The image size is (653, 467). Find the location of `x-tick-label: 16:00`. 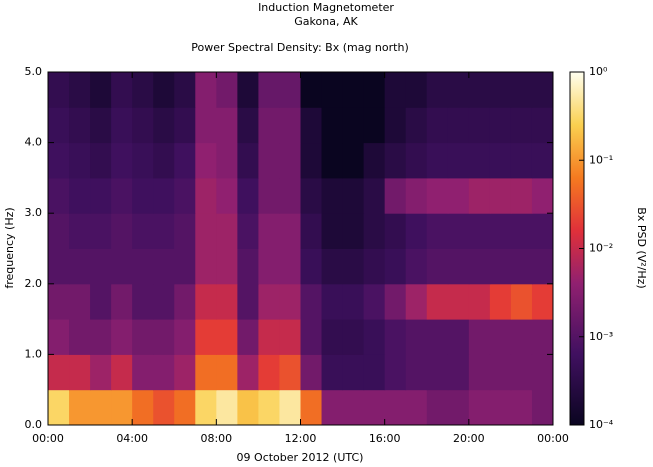

x-tick-label: 16:00 is located at coordinates (385, 438).